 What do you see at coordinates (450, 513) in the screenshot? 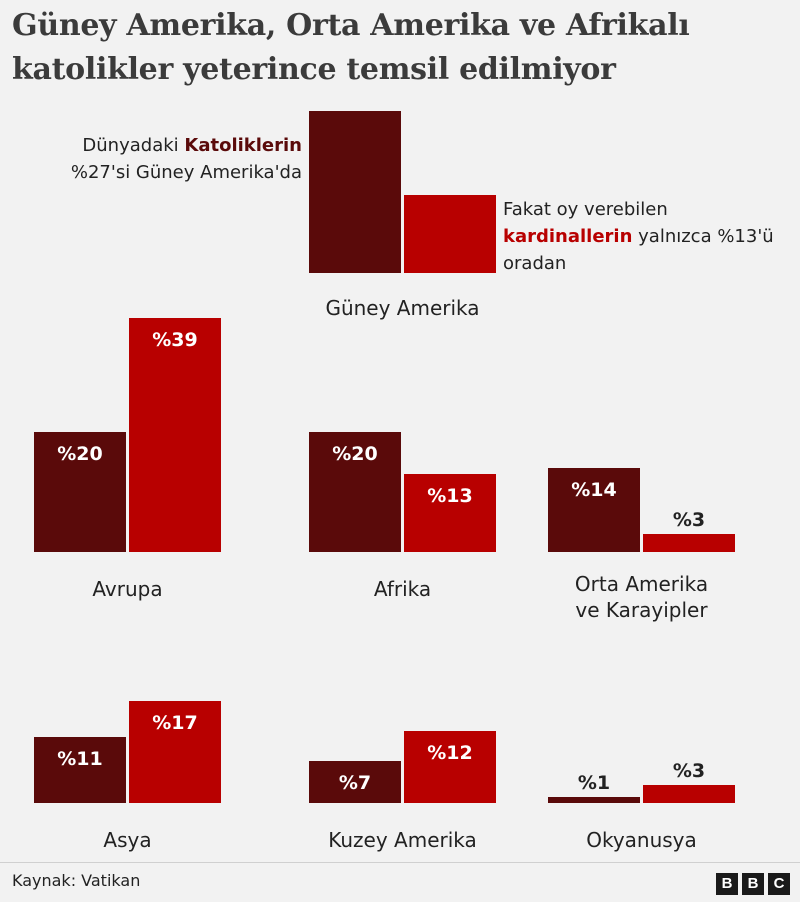
I see `bar-afrika-cardinals` at bounding box center [450, 513].